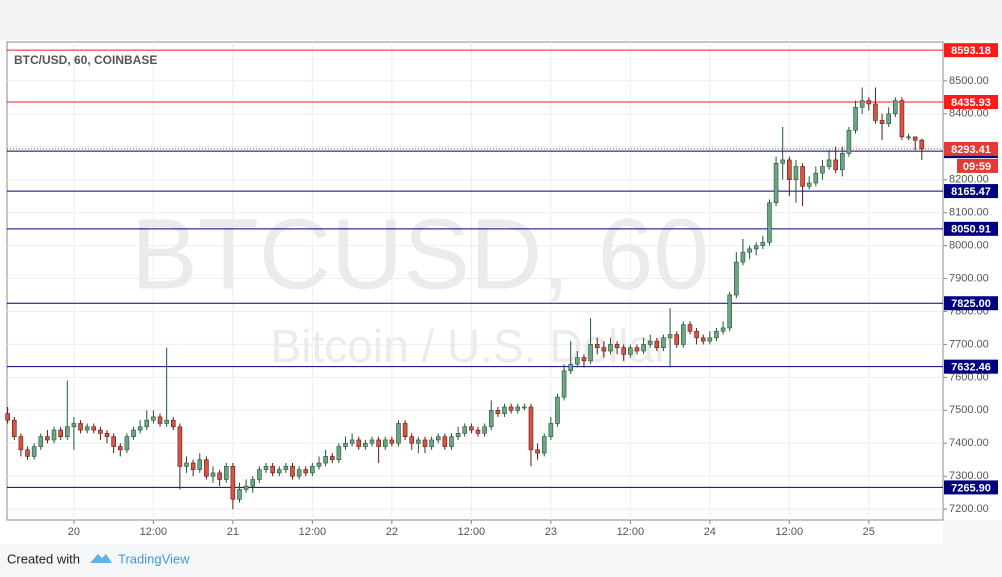 The width and height of the screenshot is (1002, 577). I want to click on y-tick-label: 8200.00, so click(969, 180).